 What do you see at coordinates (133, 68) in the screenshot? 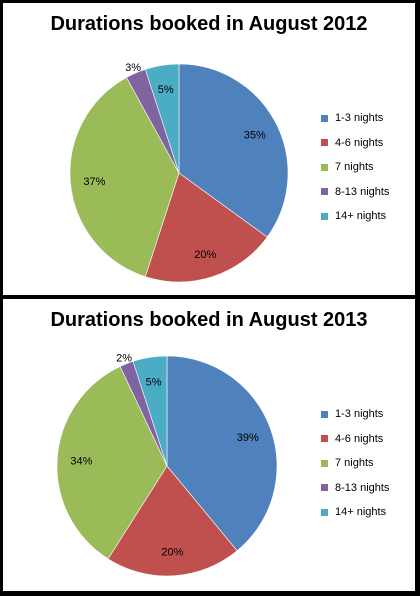
I see `data-label: 3%` at bounding box center [133, 68].